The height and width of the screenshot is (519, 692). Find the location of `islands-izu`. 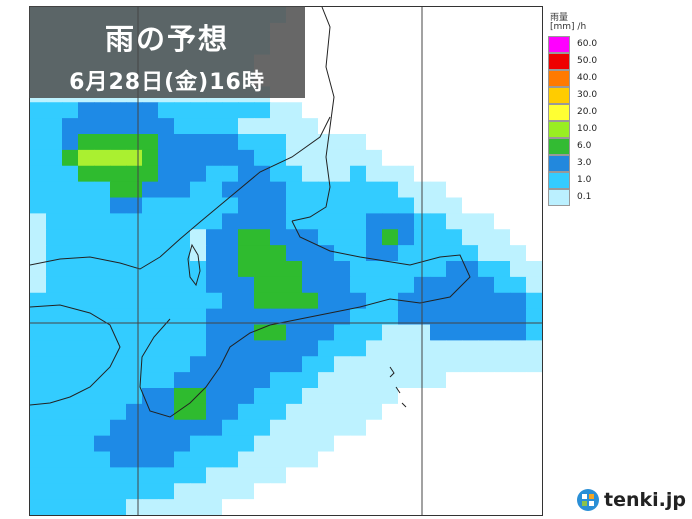

islands-izu is located at coordinates (398, 387).